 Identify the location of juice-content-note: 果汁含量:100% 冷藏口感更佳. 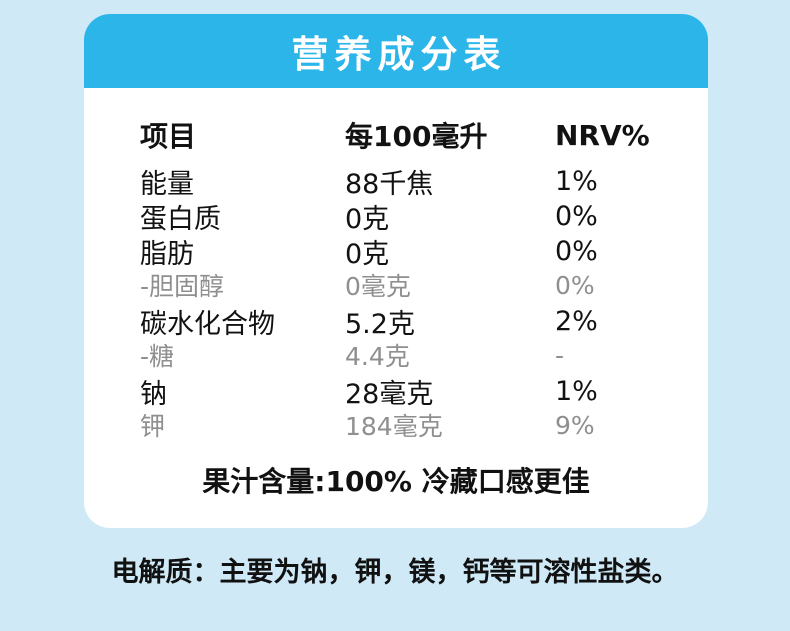
(396, 481).